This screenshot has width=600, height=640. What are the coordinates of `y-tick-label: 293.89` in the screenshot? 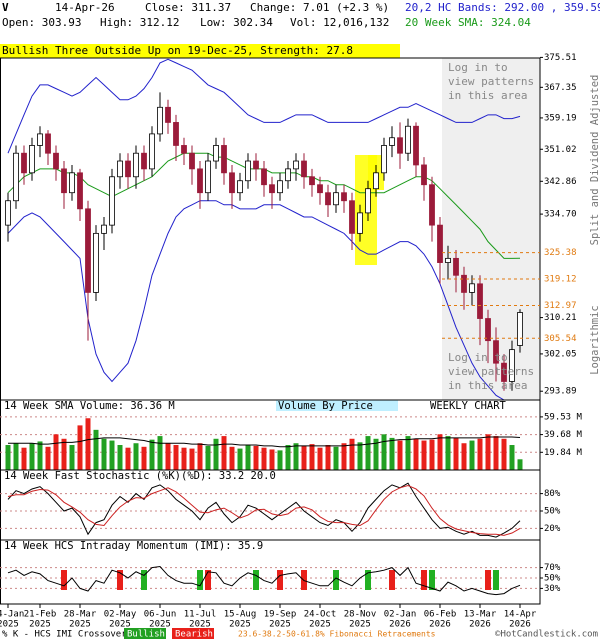 It's located at (560, 392).